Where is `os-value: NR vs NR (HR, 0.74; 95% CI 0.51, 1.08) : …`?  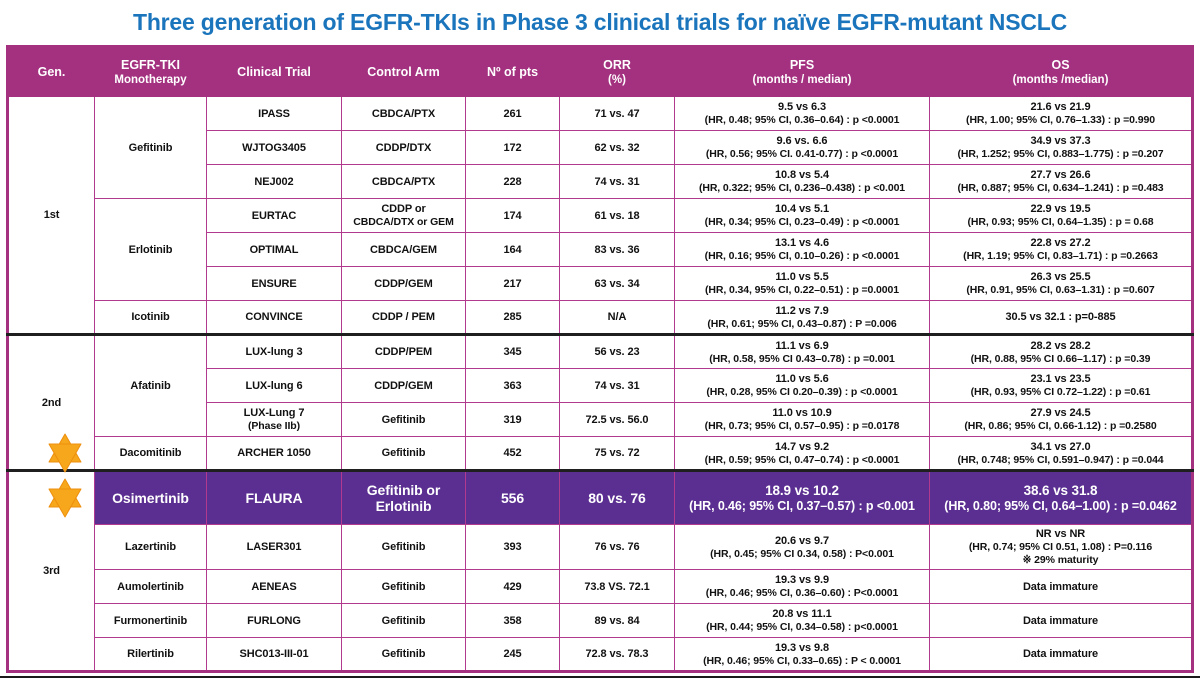 os-value: NR vs NR (HR, 0.74; 95% CI 0.51, 1.08) : … is located at coordinates (1061, 547).